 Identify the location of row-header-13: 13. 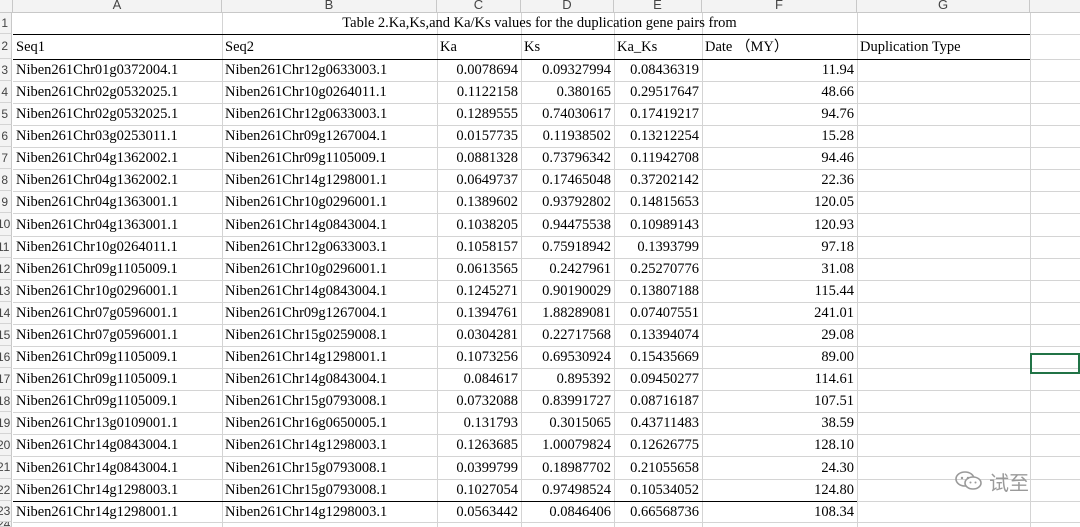
(6, 291).